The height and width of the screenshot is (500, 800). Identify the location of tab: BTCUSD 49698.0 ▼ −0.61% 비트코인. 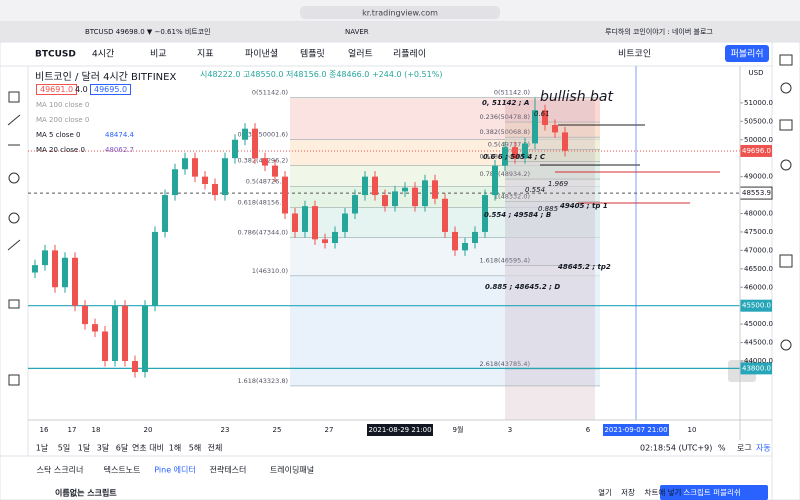
(148, 31).